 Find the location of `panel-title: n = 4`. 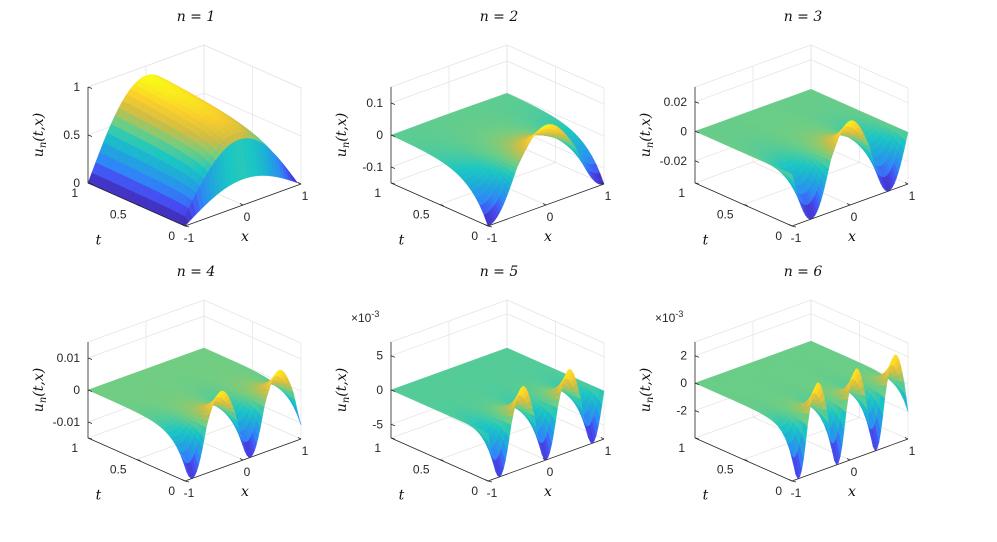

panel-title: n = 4 is located at coordinates (196, 272).